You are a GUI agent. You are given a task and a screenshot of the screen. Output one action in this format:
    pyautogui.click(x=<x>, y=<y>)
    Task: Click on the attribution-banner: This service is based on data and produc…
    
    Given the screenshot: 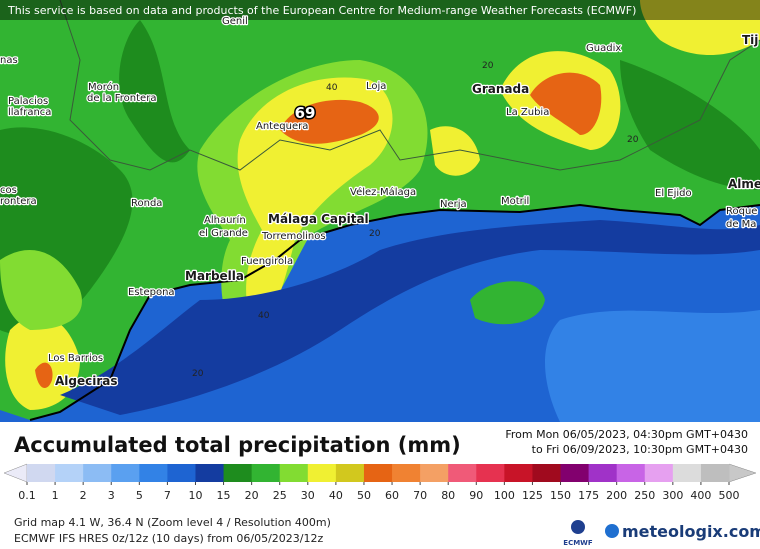 What is the action you would take?
    pyautogui.click(x=321, y=10)
    